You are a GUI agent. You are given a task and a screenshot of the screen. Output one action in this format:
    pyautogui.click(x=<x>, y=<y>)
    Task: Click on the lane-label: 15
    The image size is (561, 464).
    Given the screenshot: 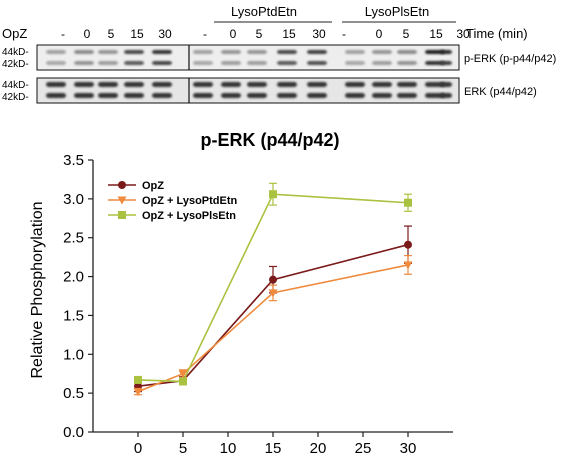 What is the action you would take?
    pyautogui.click(x=289, y=34)
    